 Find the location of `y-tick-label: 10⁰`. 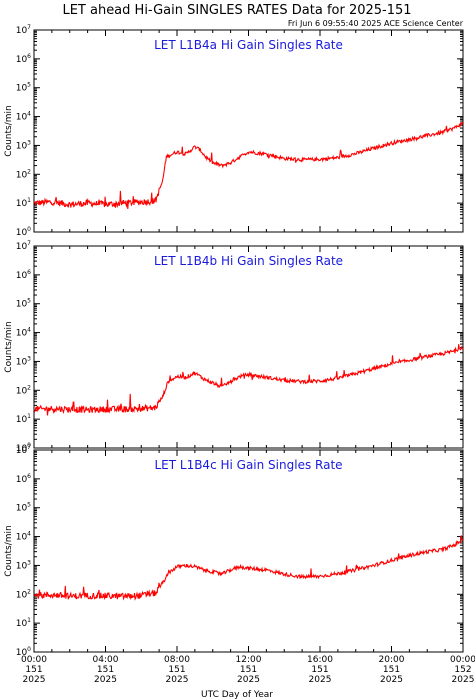

y-tick-label: 10⁰ is located at coordinates (23, 232).